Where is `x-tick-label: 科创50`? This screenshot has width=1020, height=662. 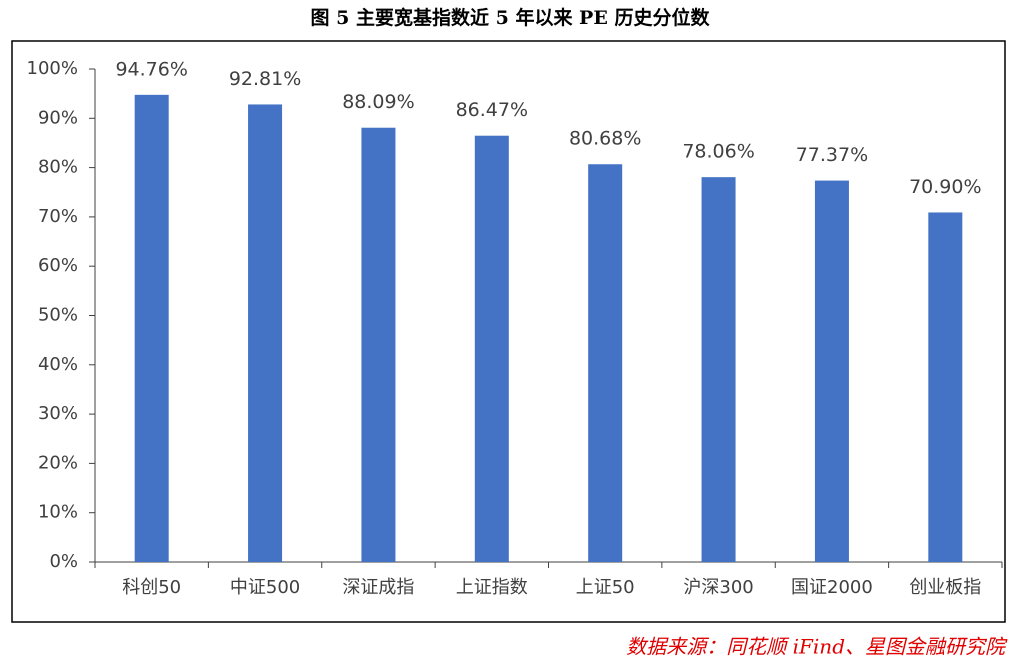
x-tick-label: 科创50 is located at coordinates (151, 587).